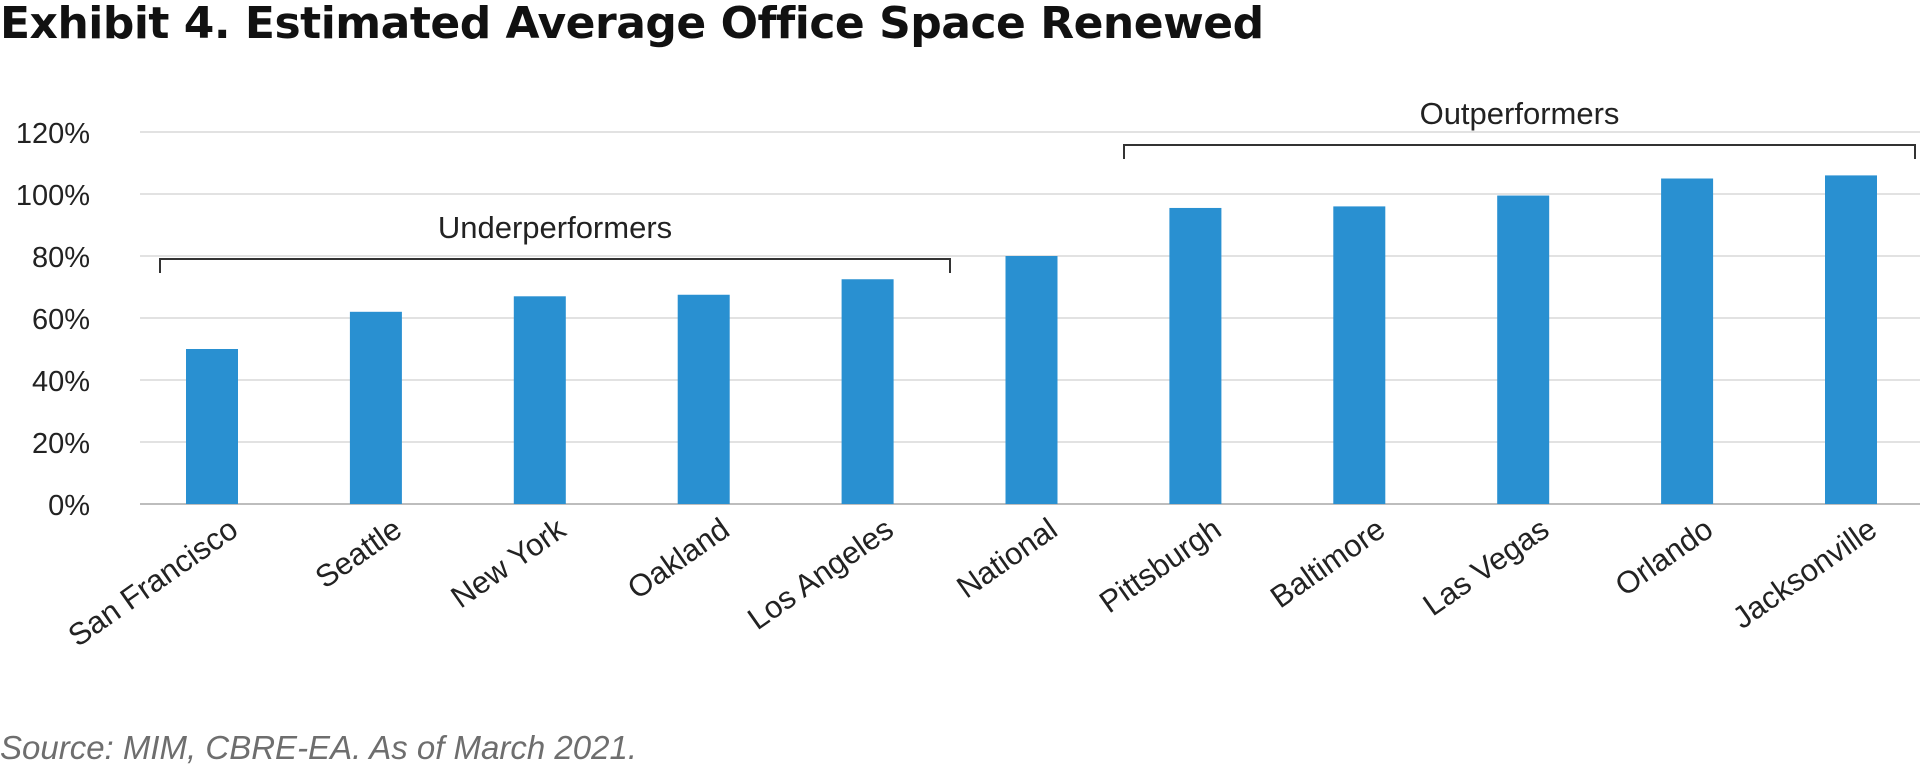  Describe the element at coordinates (61, 382) in the screenshot. I see `y-tick-label: 40%` at that location.